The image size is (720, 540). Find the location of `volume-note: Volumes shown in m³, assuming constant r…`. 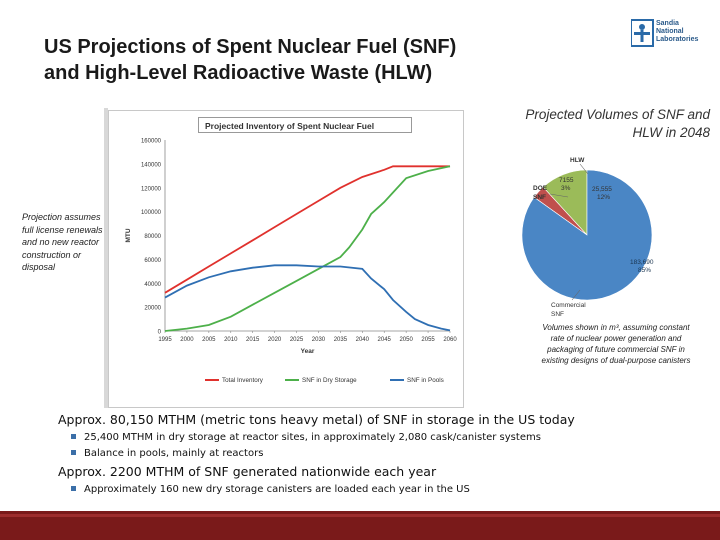

volume-note: Volumes shown in m³, assuming constant r… is located at coordinates (616, 344).